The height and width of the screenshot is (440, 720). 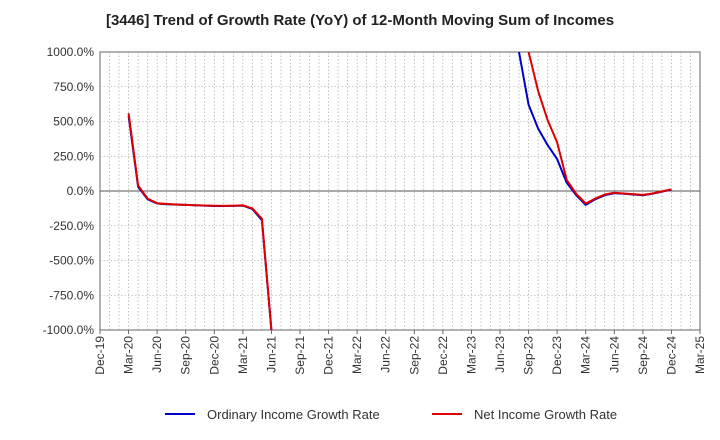 What do you see at coordinates (73, 87) in the screenshot?
I see `y-tick-label: 750.0%` at bounding box center [73, 87].